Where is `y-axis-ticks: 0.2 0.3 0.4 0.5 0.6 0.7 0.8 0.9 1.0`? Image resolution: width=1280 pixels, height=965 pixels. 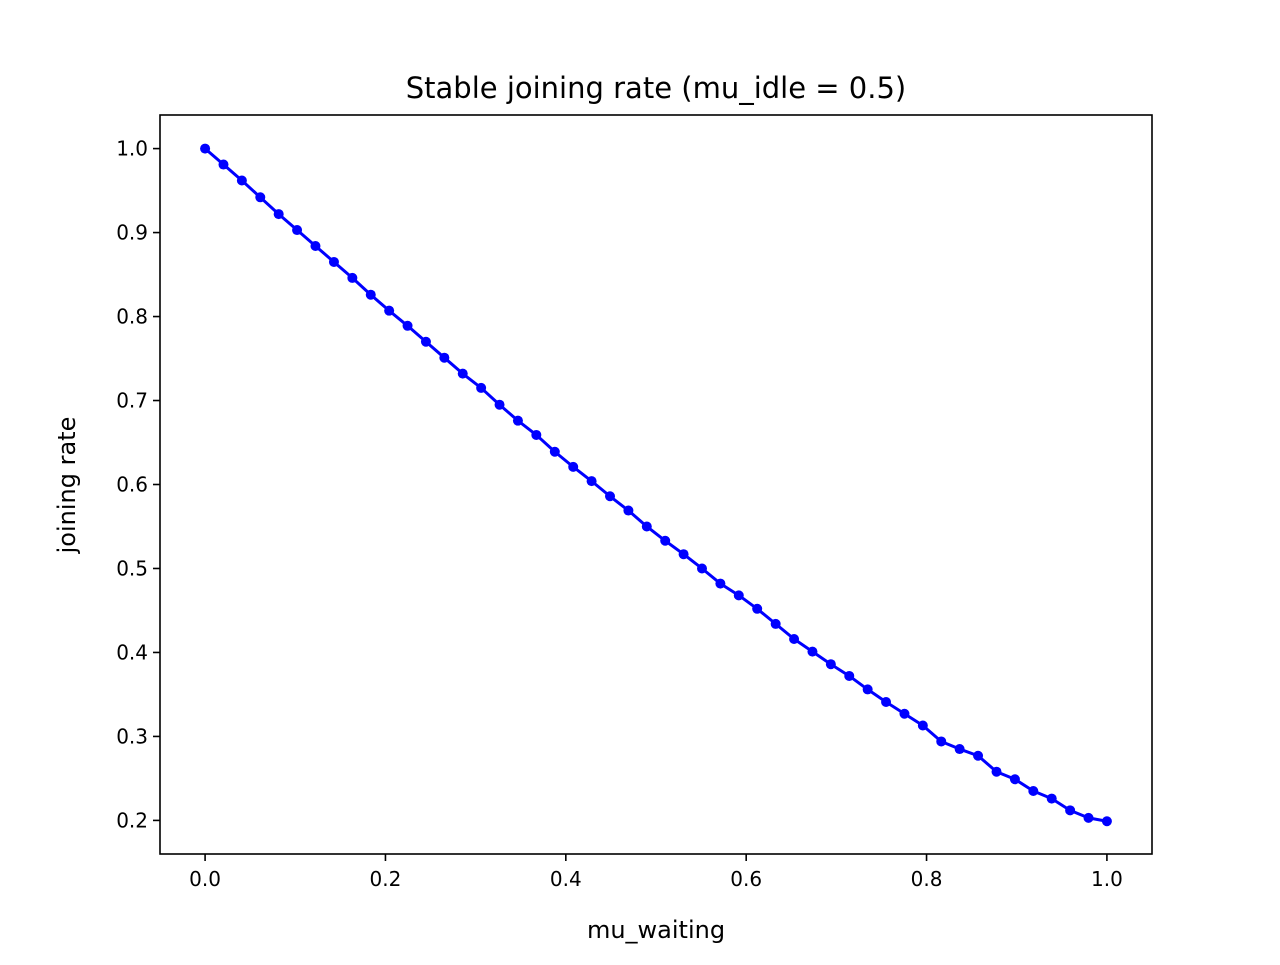
y-axis-ticks: 0.2 0.3 0.4 0.5 0.6 0.7 0.8 0.9 1.0 is located at coordinates (138, 484).